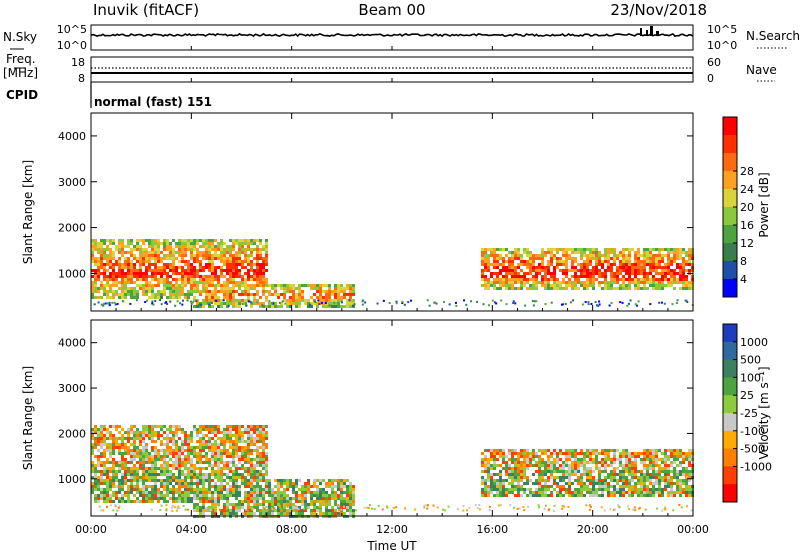 This screenshot has height=554, width=800. I want to click on freq-label: Freq., so click(21, 59).